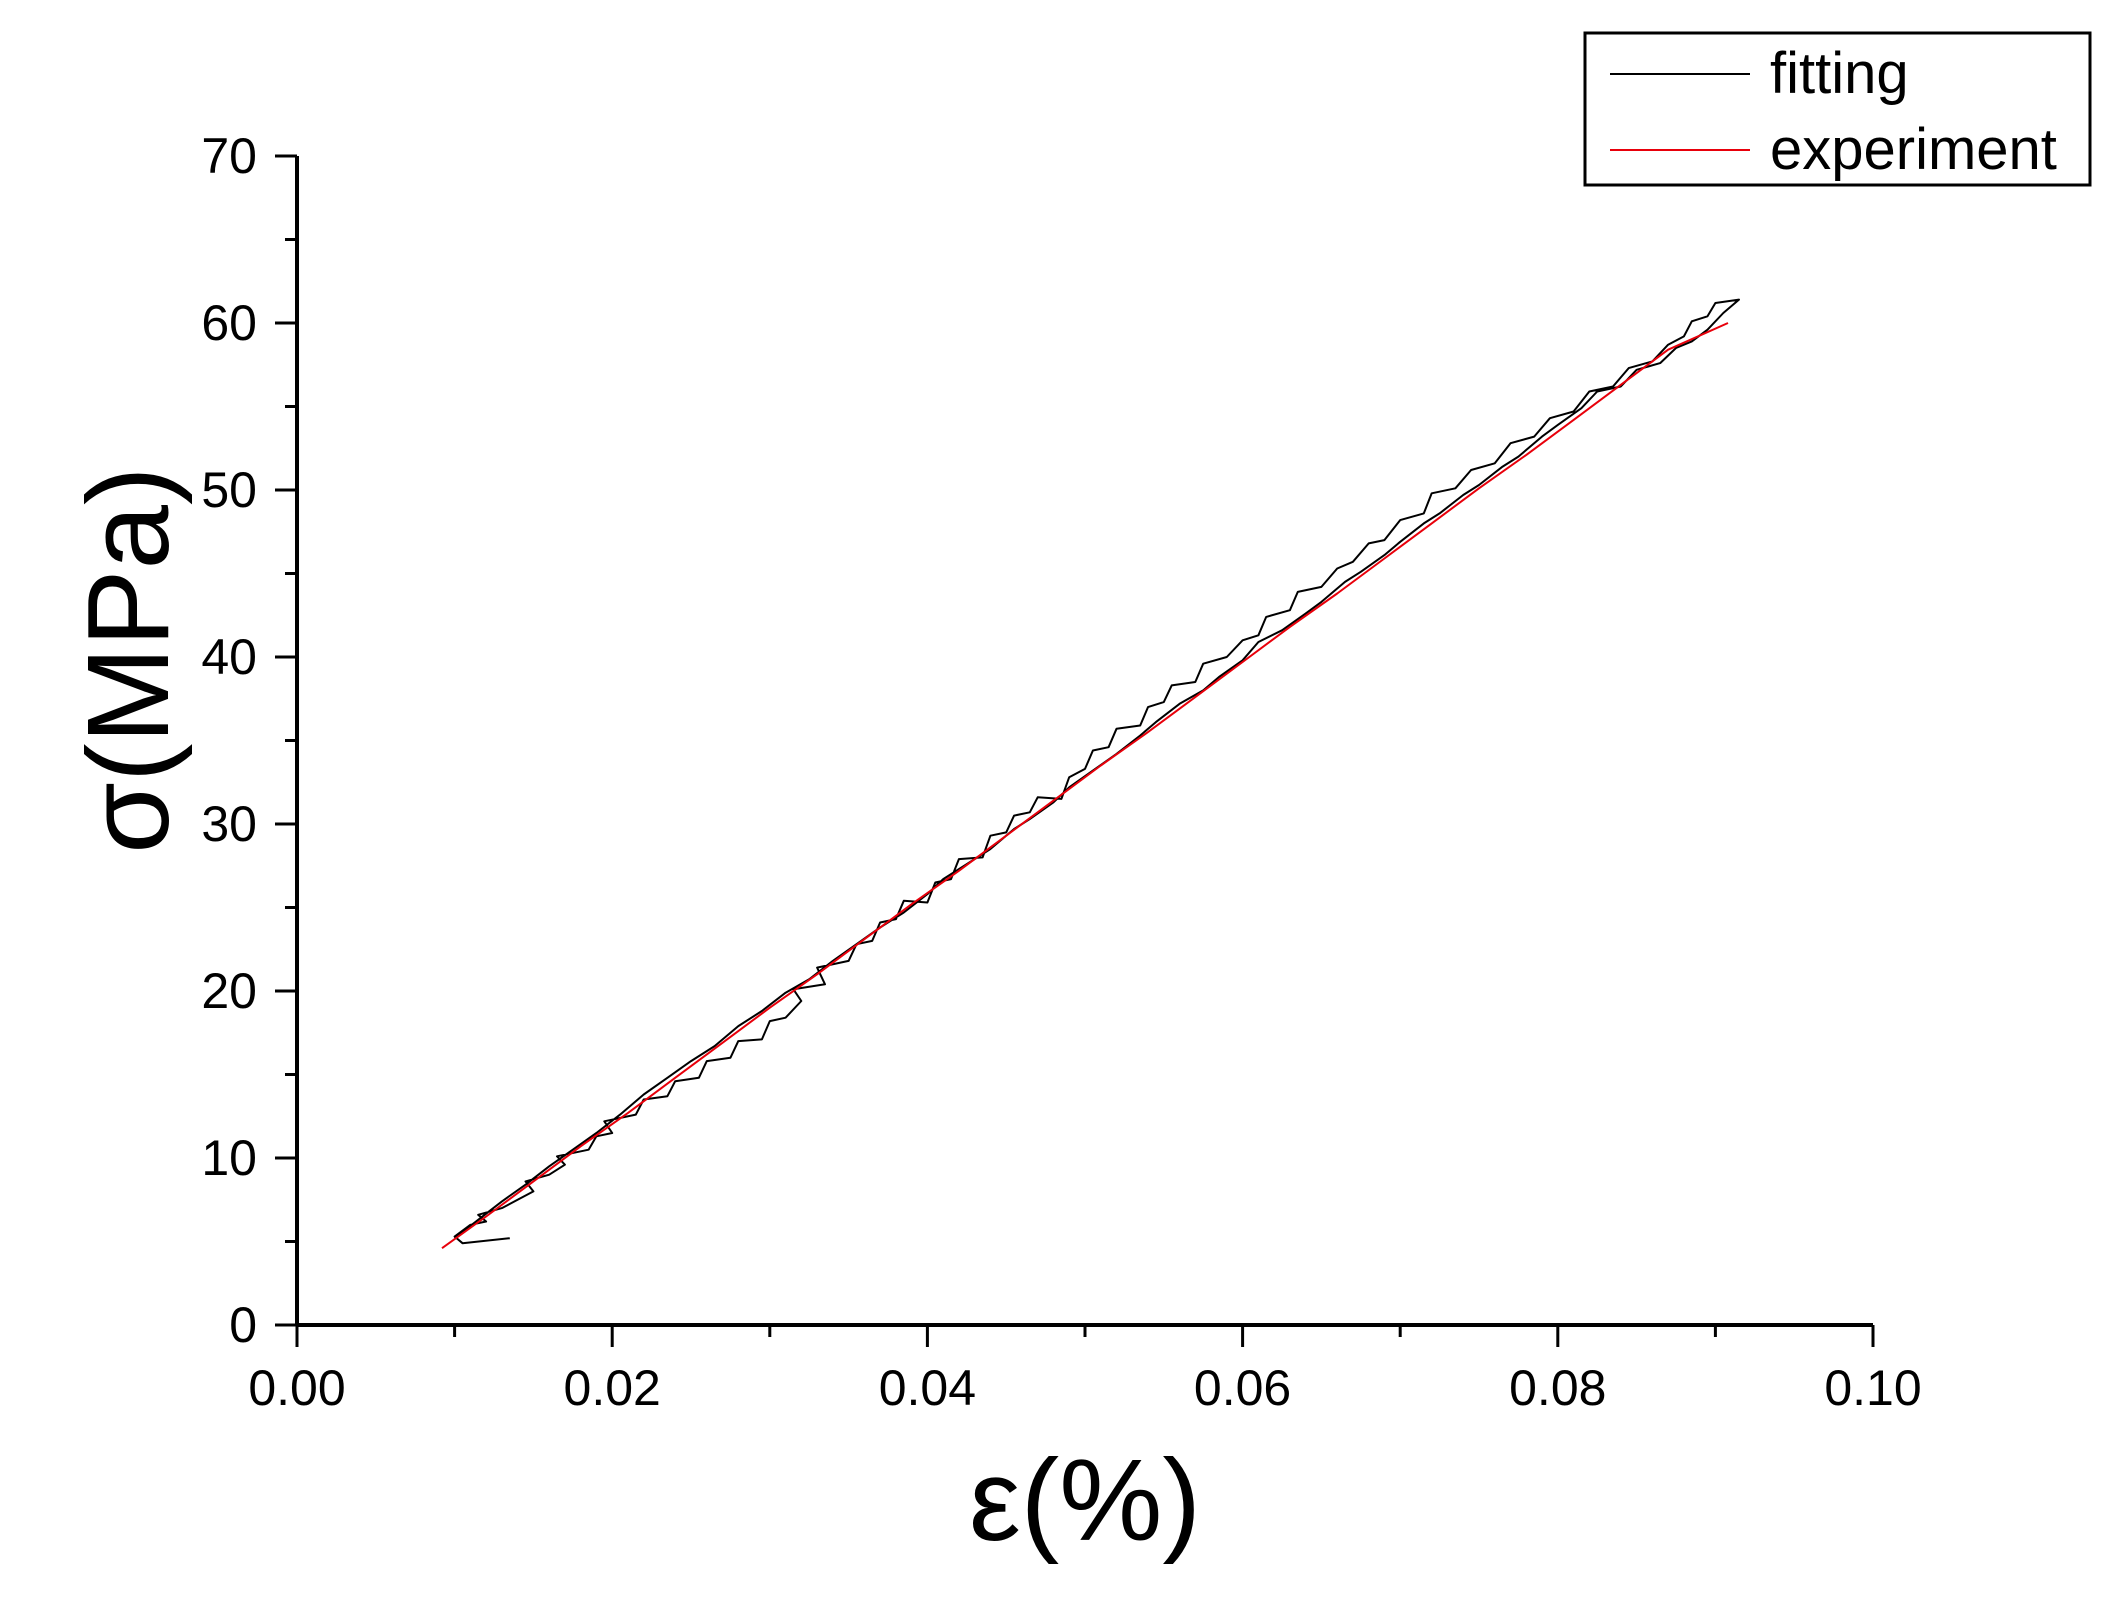 The height and width of the screenshot is (1598, 2117). Describe the element at coordinates (229, 490) in the screenshot. I see `y-tick-label: 50` at that location.